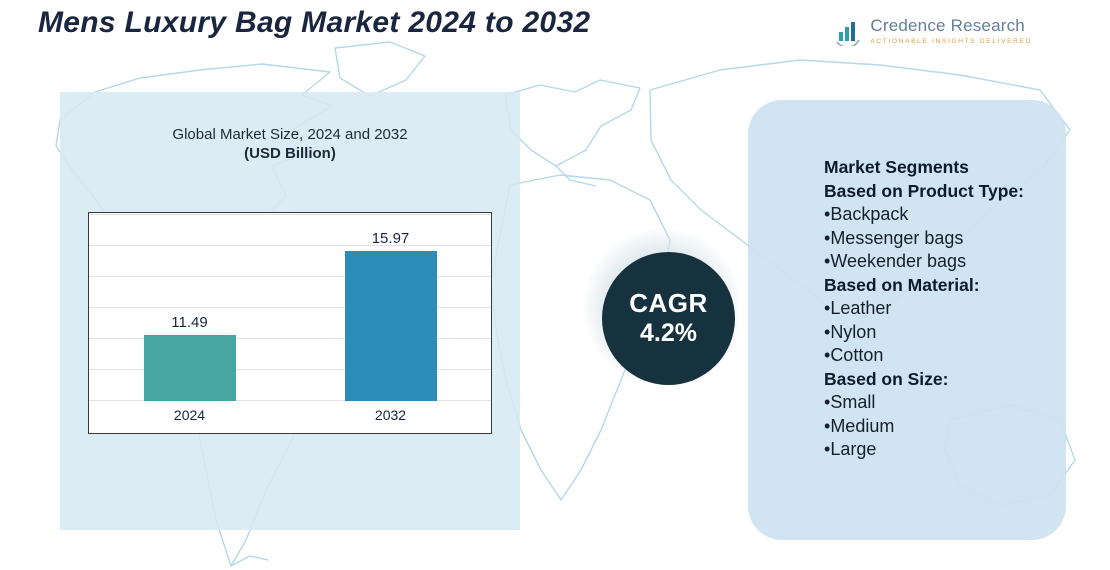 The height and width of the screenshot is (570, 1110). I want to click on bar-group-2024: 11.49, so click(190, 357).